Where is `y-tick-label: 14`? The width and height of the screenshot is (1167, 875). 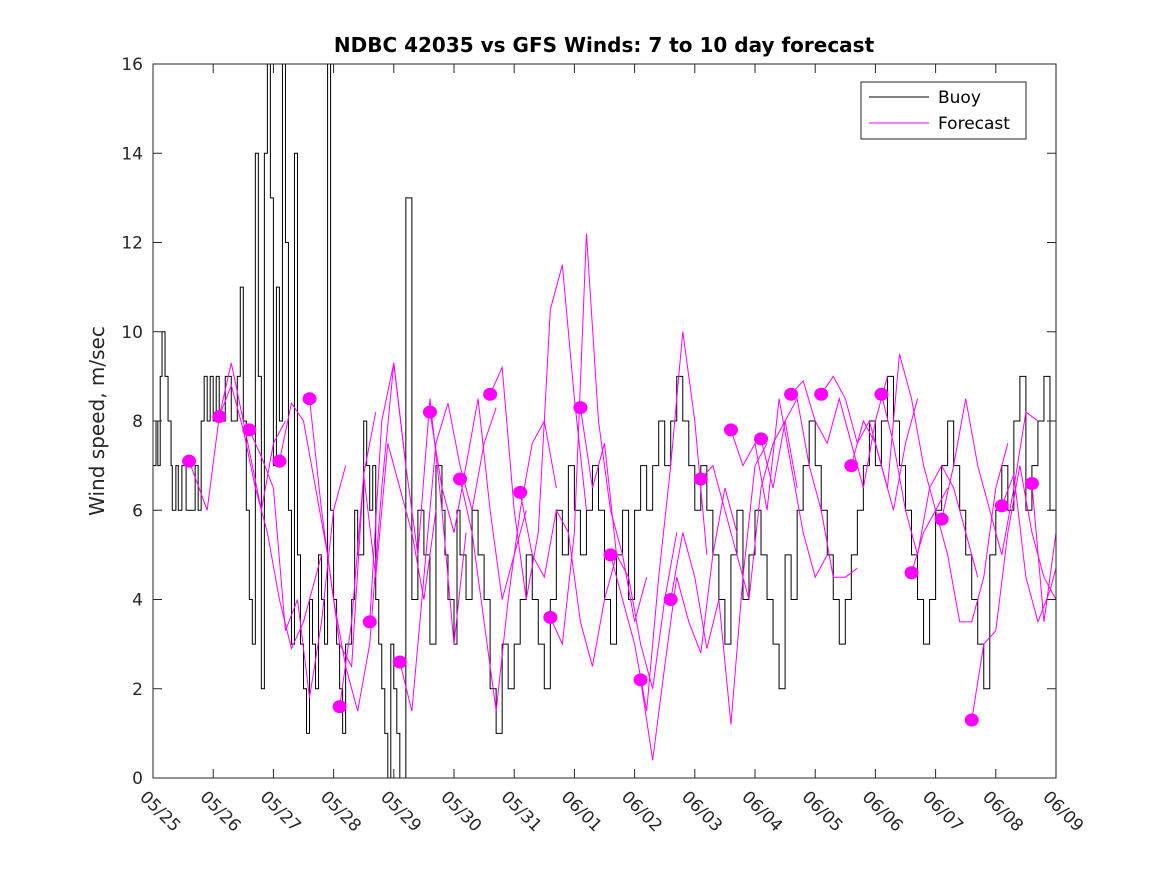 y-tick-label: 14 is located at coordinates (132, 154).